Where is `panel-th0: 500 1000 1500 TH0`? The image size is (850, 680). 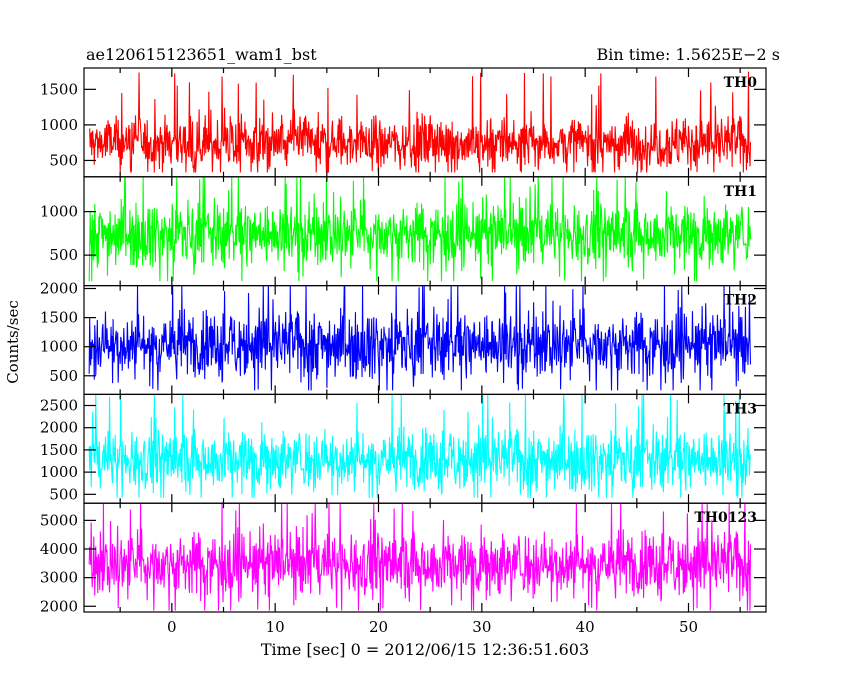
panel-th0: 500 1000 1500 TH0 is located at coordinates (403, 122).